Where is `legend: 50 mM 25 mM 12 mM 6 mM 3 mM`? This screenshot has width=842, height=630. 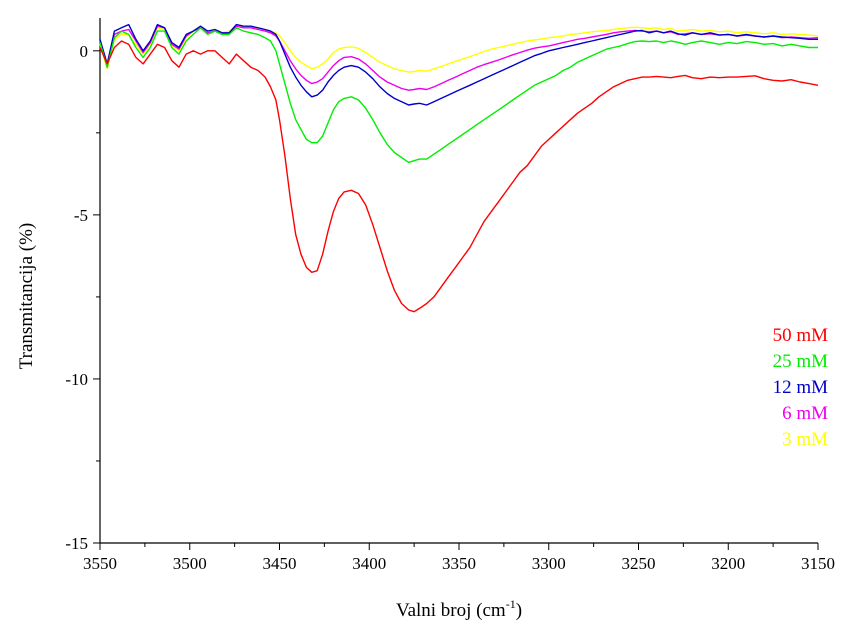 legend: 50 mM 25 mM 12 mM 6 mM 3 mM is located at coordinates (801, 387).